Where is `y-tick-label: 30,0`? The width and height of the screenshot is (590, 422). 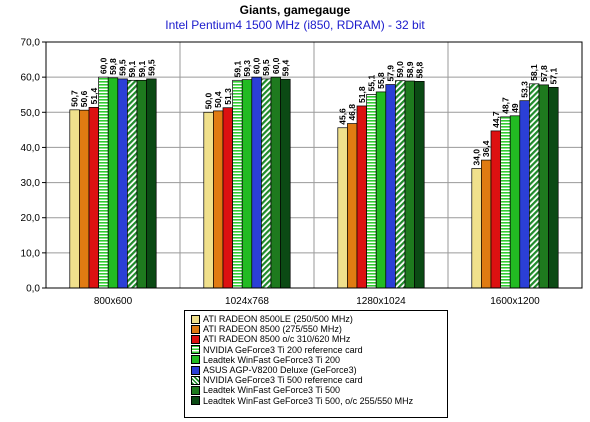
y-tick-label: 30,0 is located at coordinates (31, 183).